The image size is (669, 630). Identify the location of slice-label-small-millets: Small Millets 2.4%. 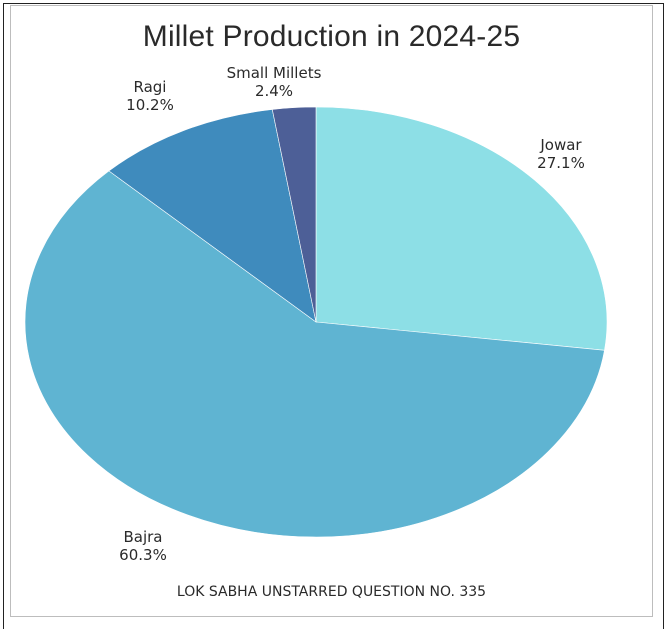
(274, 82).